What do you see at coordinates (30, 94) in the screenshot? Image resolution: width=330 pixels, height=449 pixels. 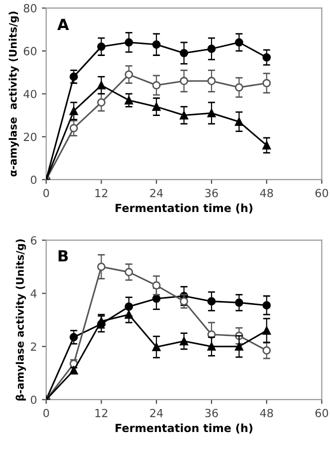 I see `y-tick-label: 40` at bounding box center [30, 94].